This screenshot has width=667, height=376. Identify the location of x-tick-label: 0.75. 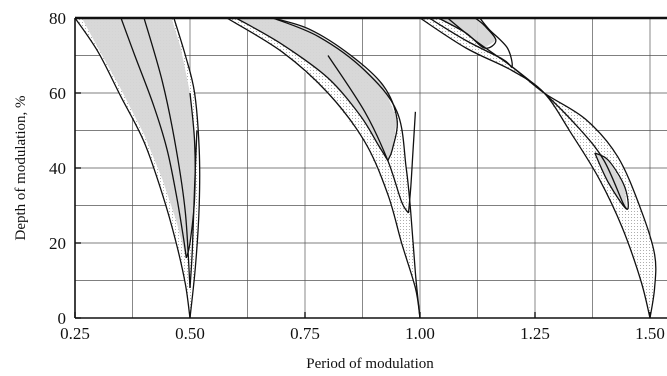
(305, 333).